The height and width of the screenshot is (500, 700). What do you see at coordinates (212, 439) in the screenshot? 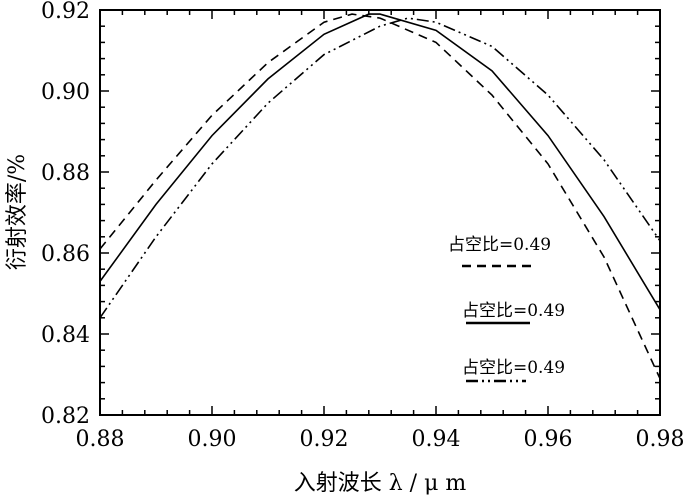
I see `x-tick-label: 0.90` at bounding box center [212, 439].